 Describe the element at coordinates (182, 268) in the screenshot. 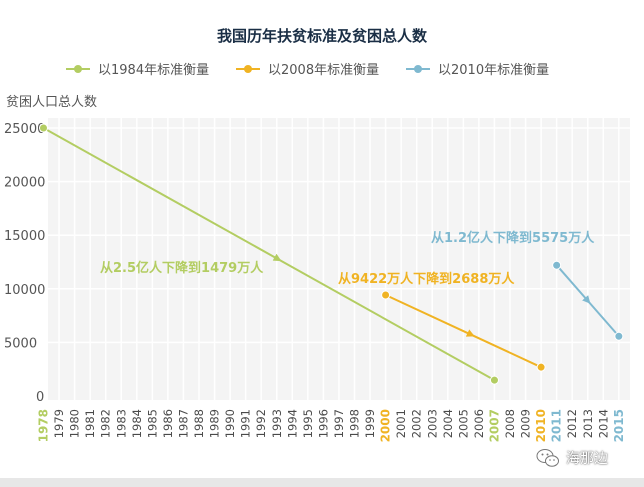

I see `annotation-label: 从2.5亿人下降到1479万人` at that location.